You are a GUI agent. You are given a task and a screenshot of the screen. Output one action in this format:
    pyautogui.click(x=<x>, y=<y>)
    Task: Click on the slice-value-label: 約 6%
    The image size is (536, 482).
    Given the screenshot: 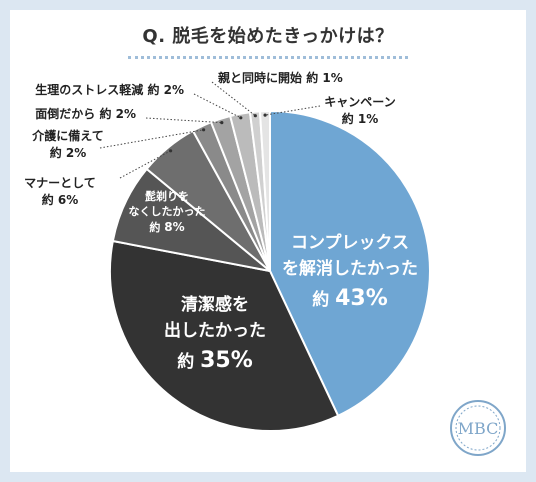 What is the action you would take?
    pyautogui.click(x=60, y=199)
    